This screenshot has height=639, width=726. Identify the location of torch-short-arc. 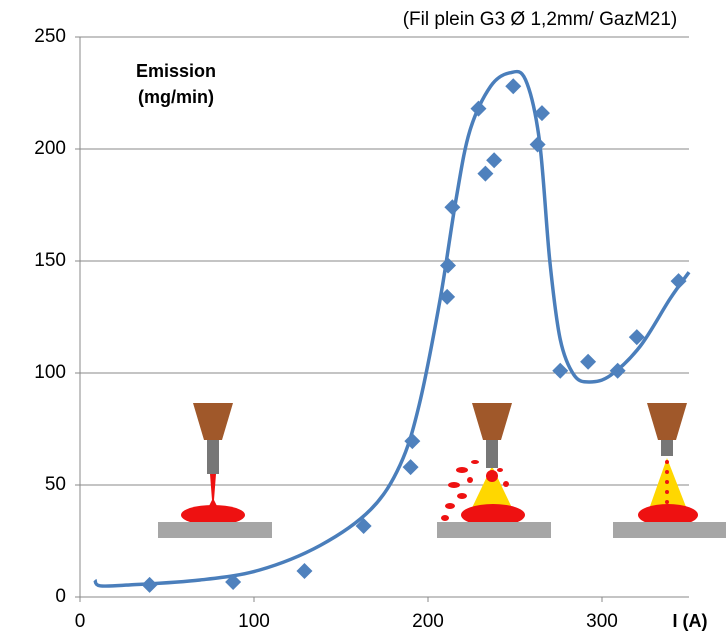
(215, 470).